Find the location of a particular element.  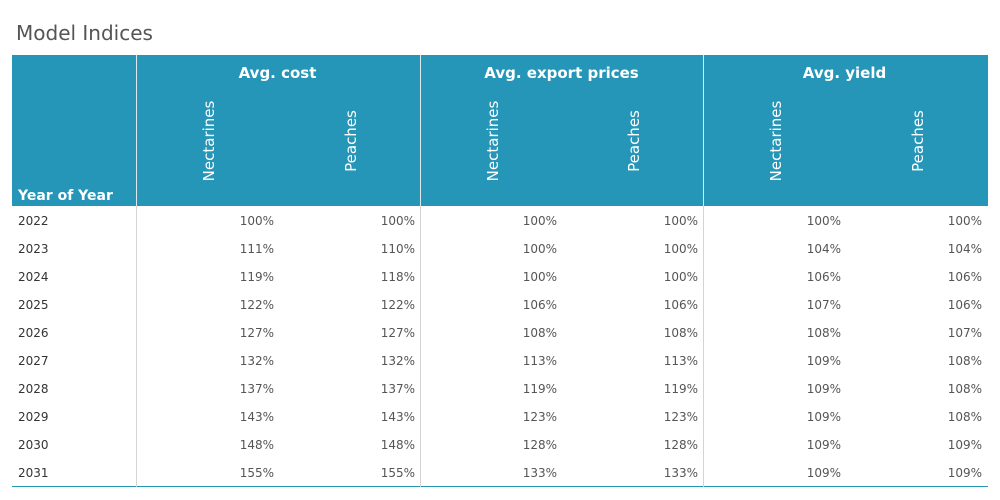

table-row: 2024 119% 118% 100% 100% 106% 106% is located at coordinates (500, 277).